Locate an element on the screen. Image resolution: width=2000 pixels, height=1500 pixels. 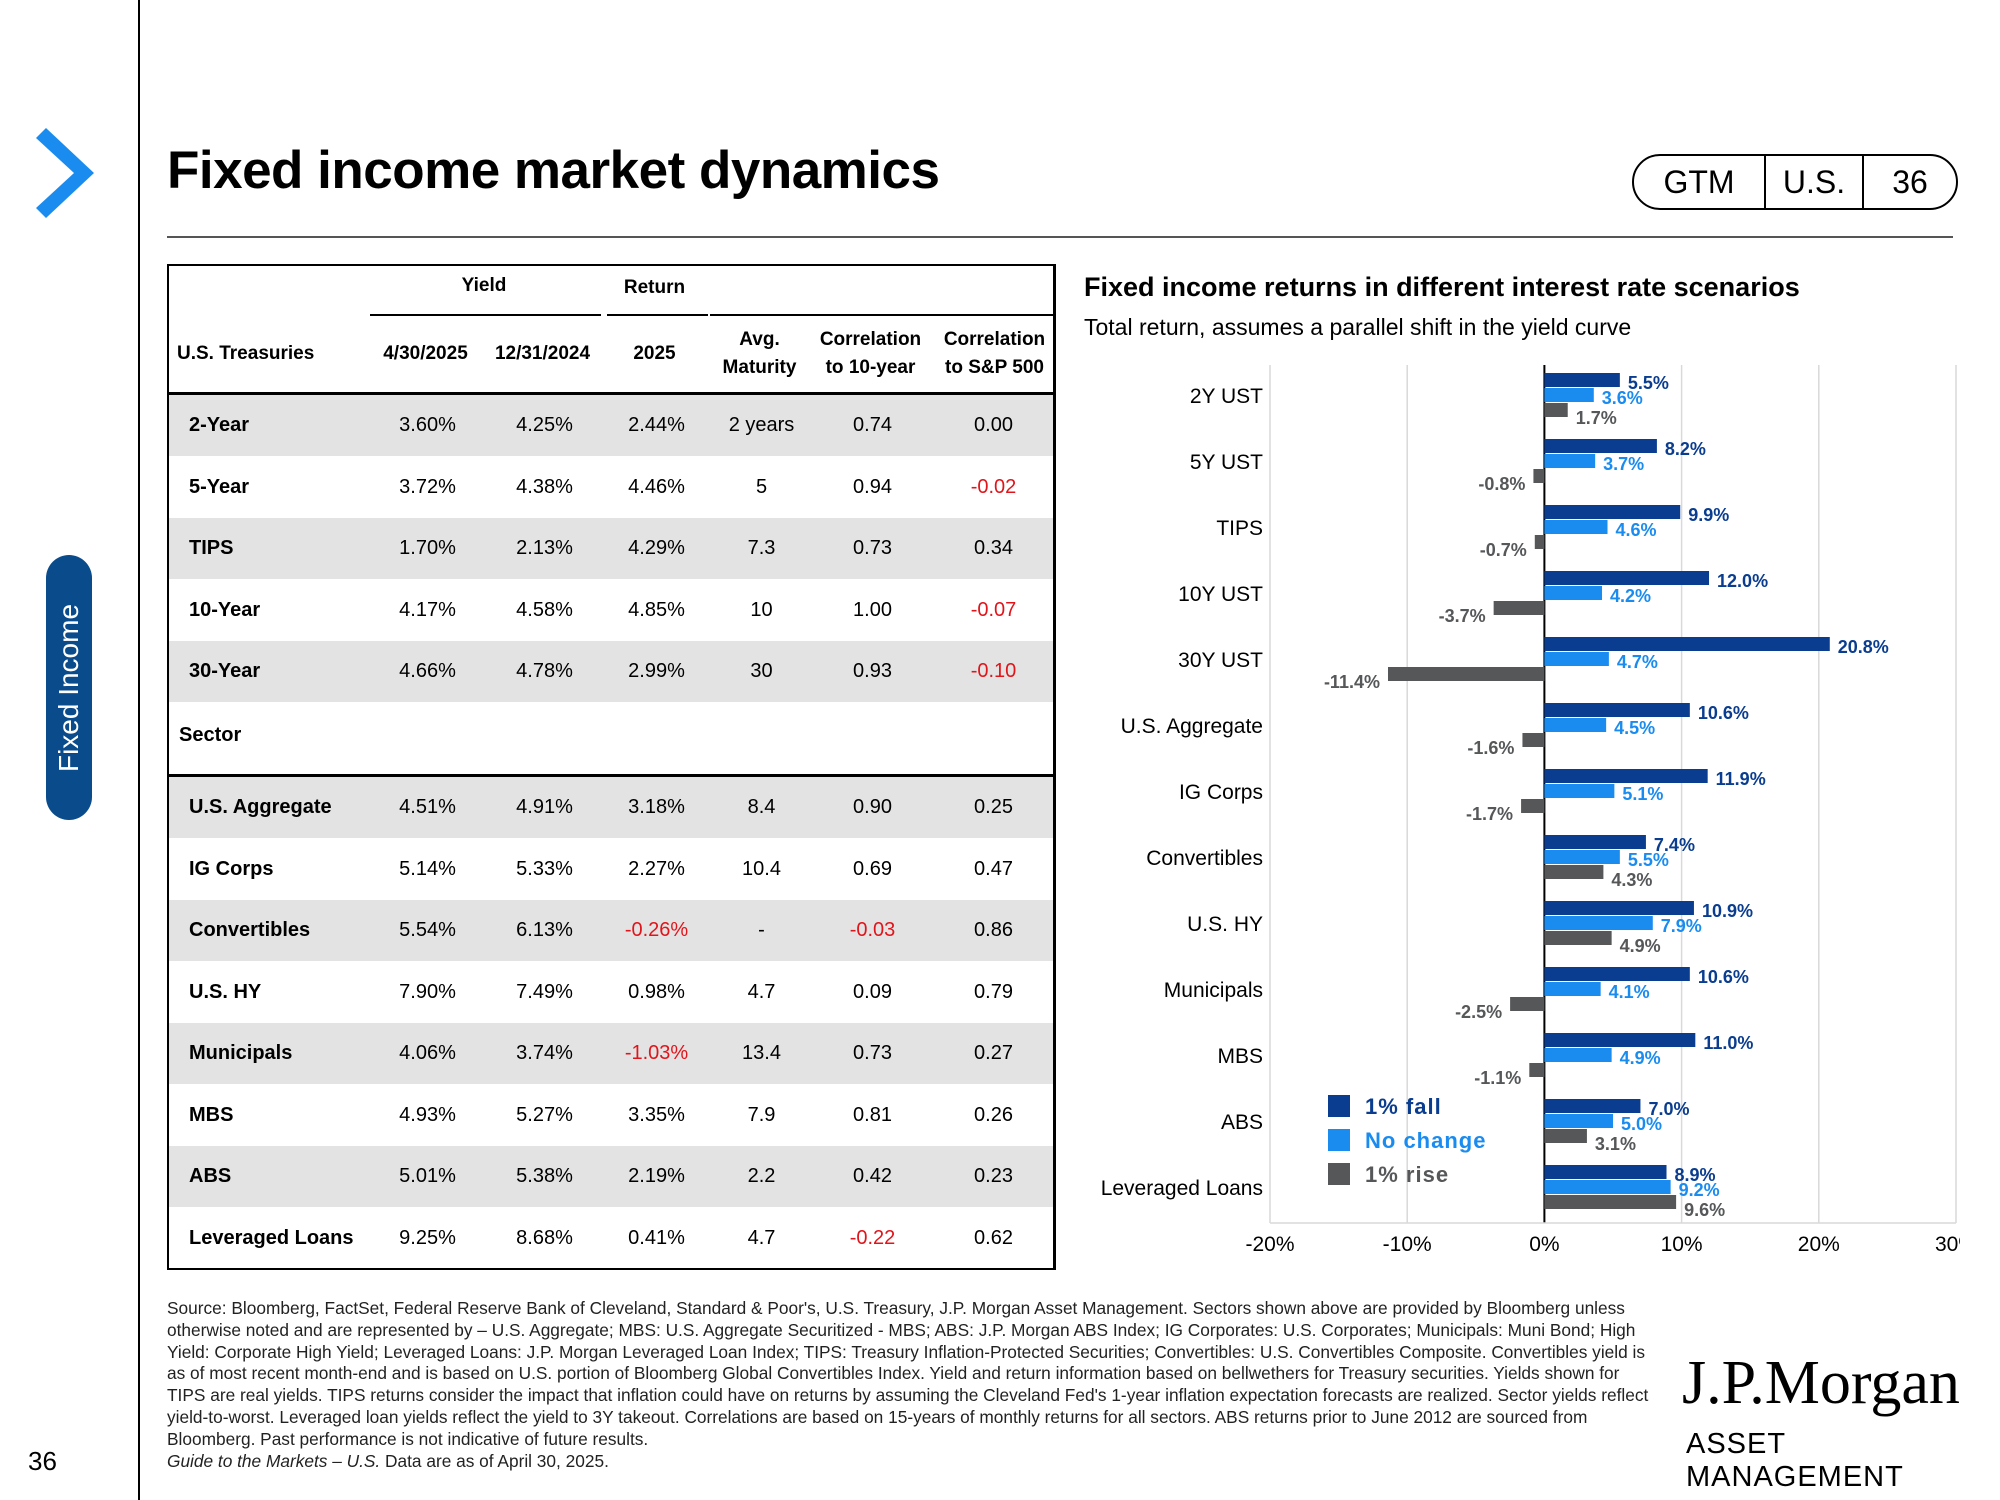
table-cell: 0.79 is located at coordinates (993, 991).